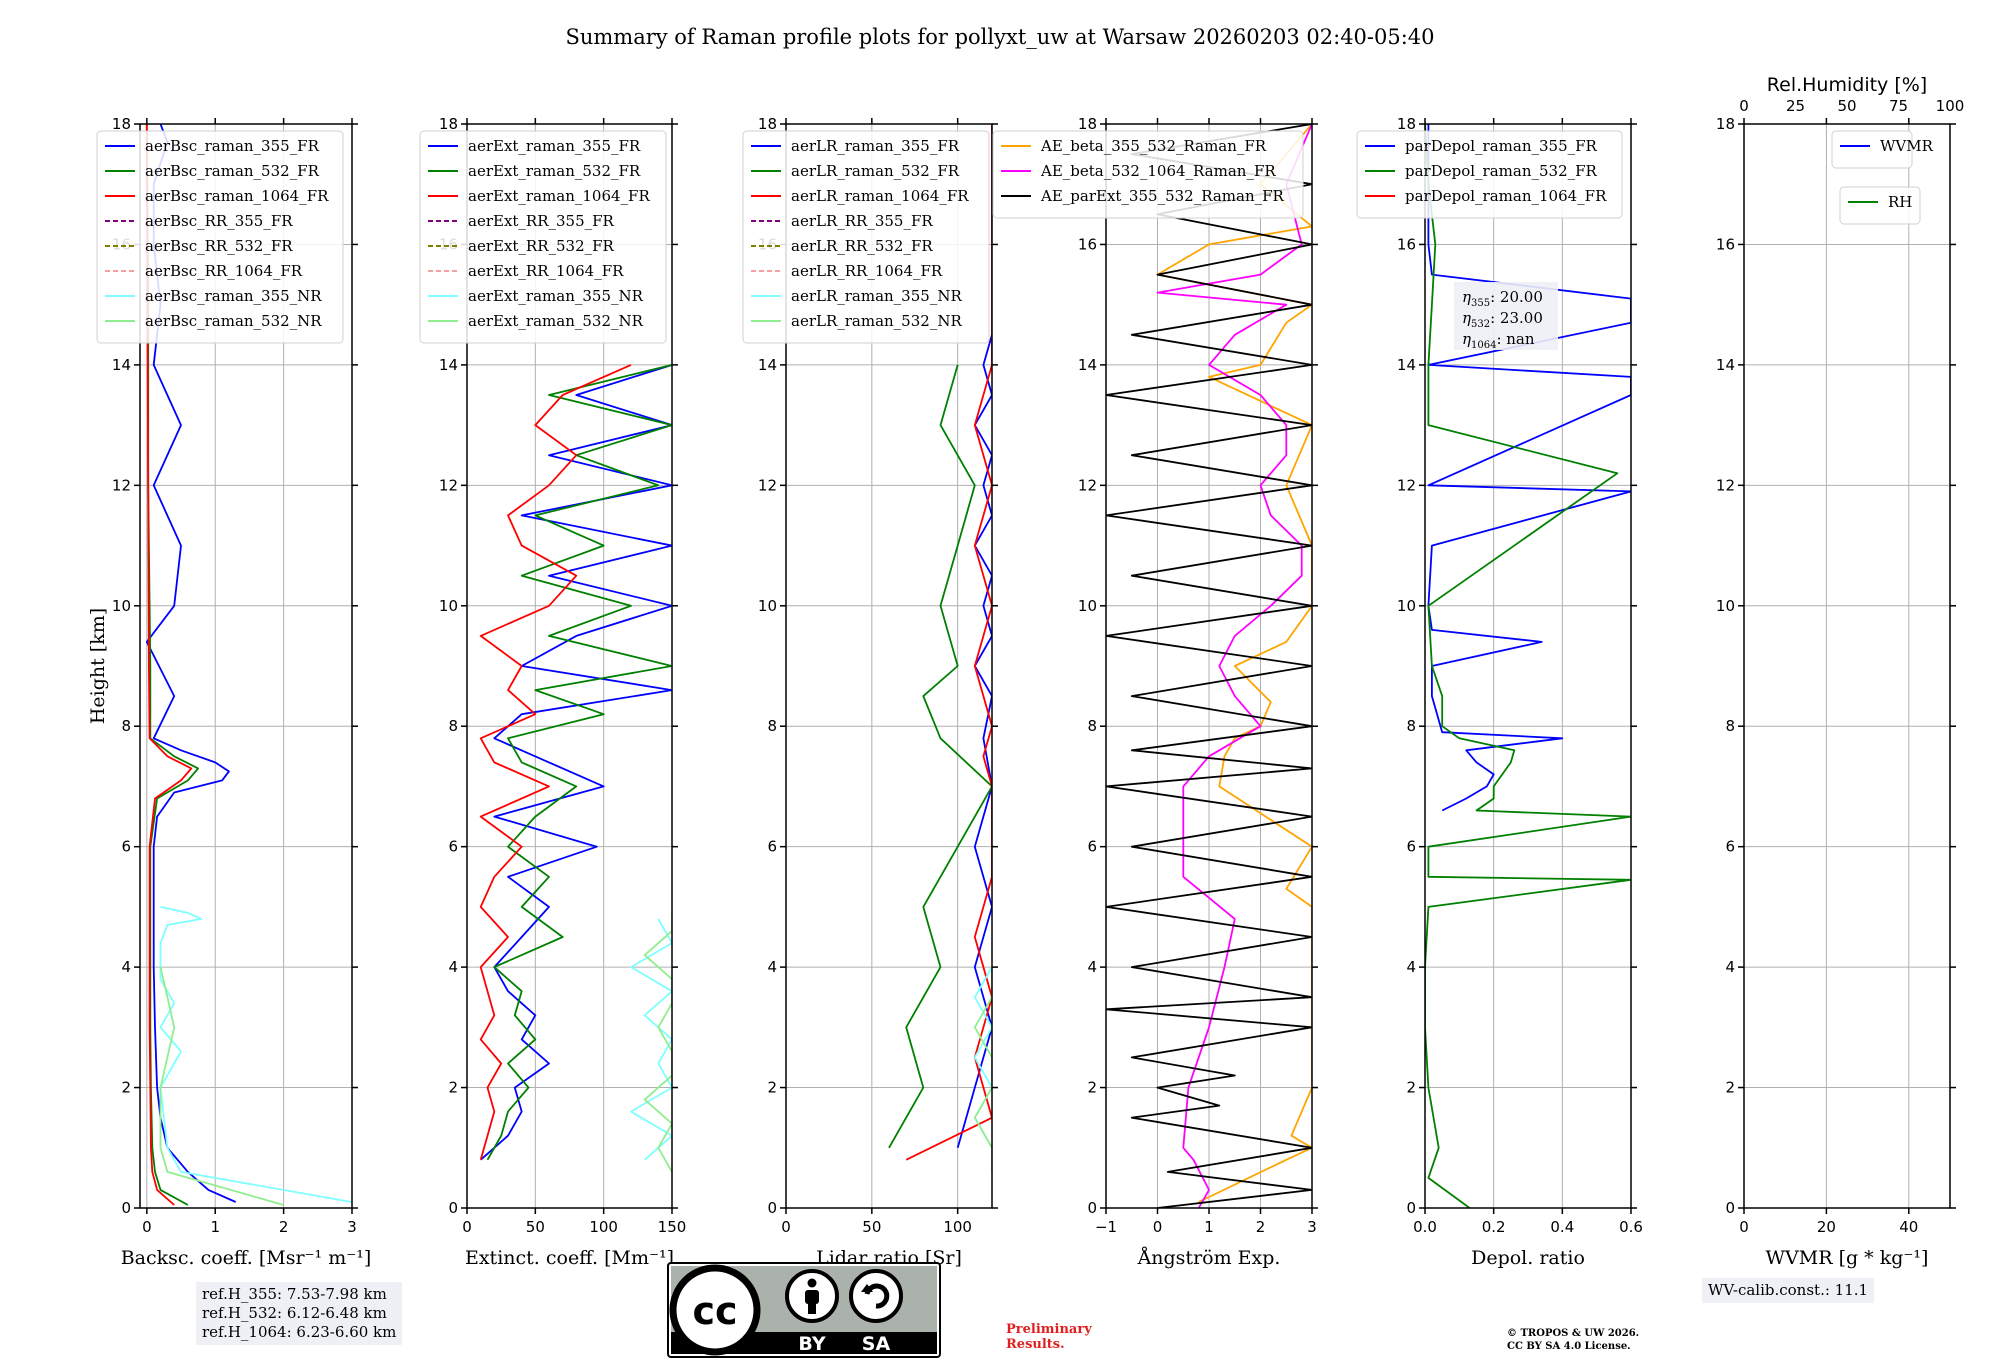 This screenshot has height=1360, width=2000. I want to click on legend-entry: WVMR, so click(1907, 146).